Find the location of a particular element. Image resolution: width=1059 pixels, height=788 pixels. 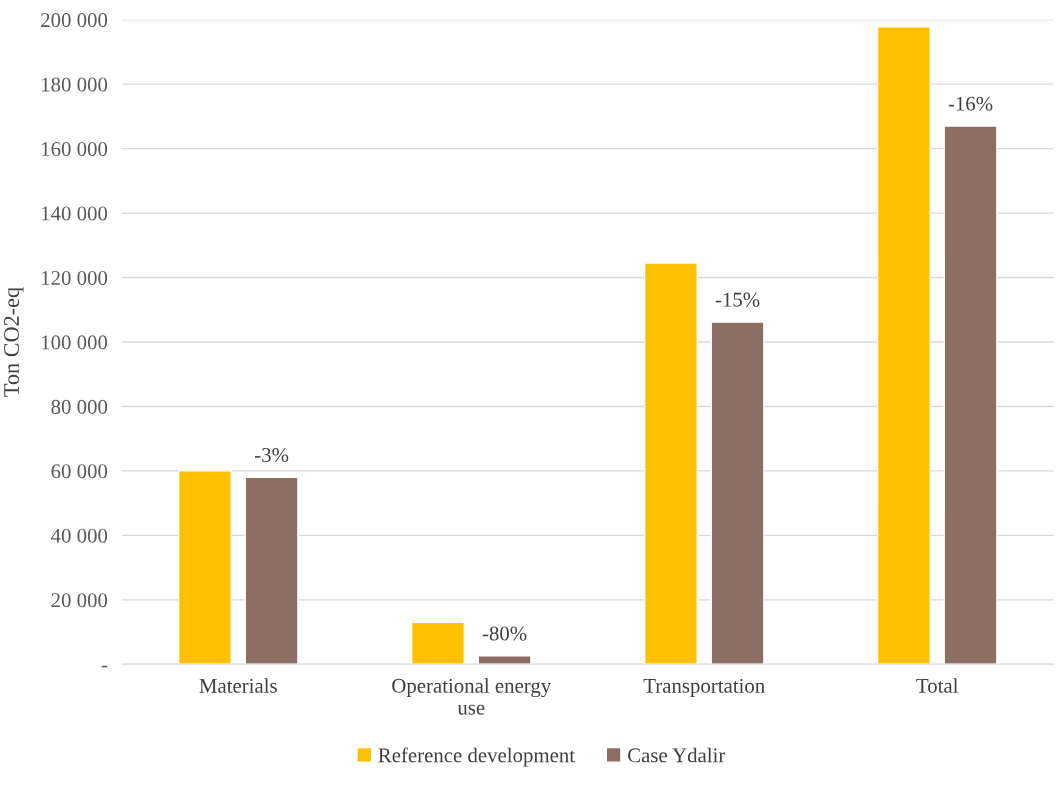

x-tick-label: Transportation is located at coordinates (704, 688).